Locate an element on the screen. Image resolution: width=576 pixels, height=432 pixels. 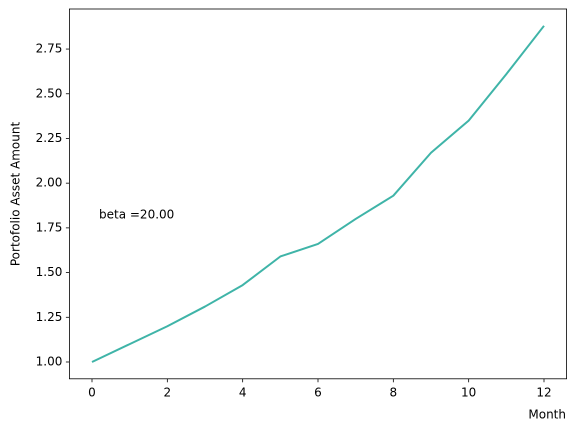
x-tick-label: 6 is located at coordinates (318, 392).